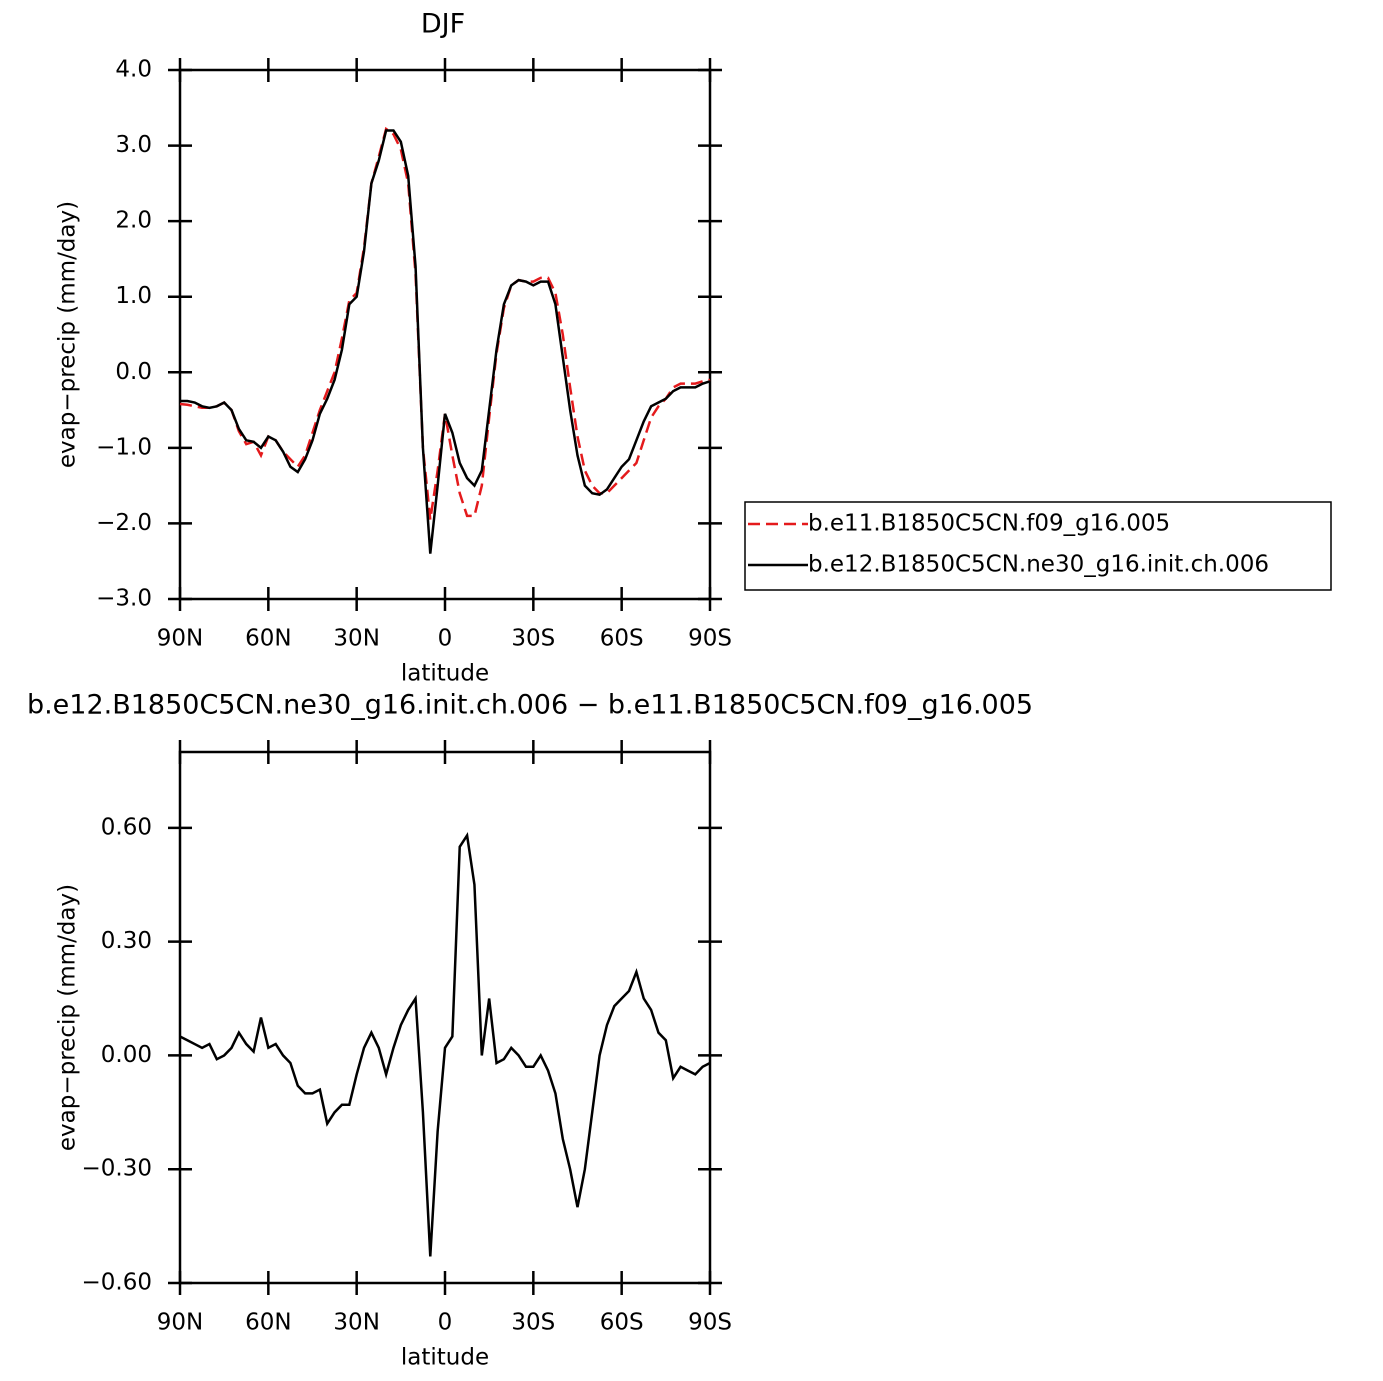  I want to click on y-tick-label: 0.0, so click(133, 372).